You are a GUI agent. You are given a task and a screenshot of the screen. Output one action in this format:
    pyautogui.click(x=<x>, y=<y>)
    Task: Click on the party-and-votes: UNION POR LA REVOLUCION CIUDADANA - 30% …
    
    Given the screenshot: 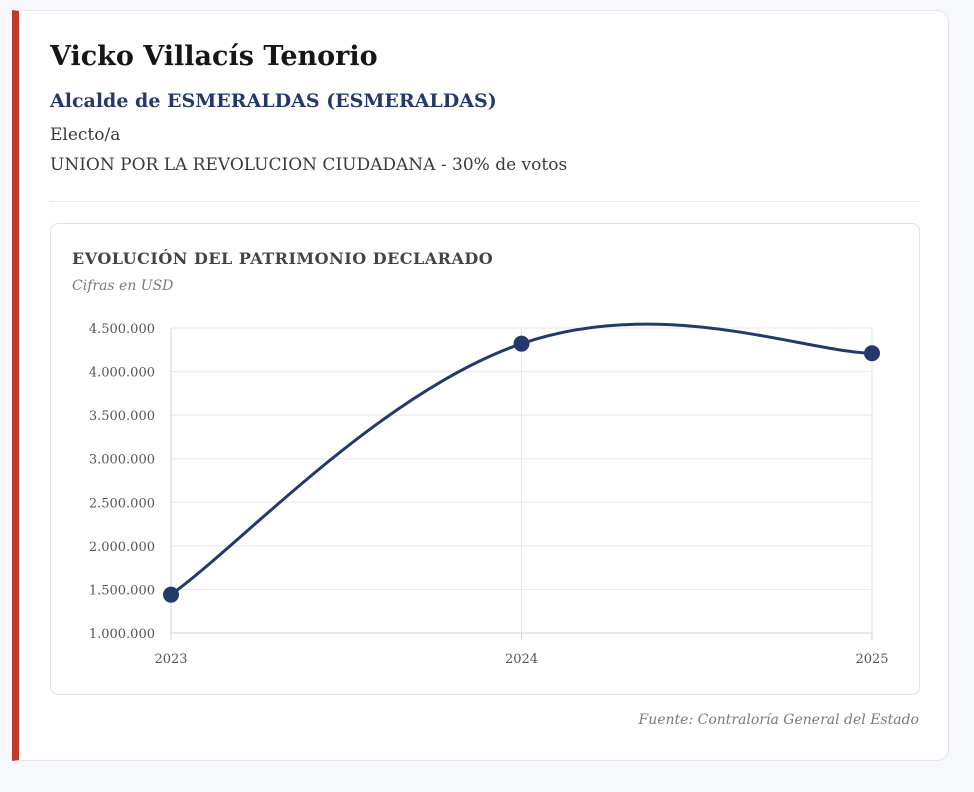 What is the action you would take?
    pyautogui.click(x=309, y=165)
    